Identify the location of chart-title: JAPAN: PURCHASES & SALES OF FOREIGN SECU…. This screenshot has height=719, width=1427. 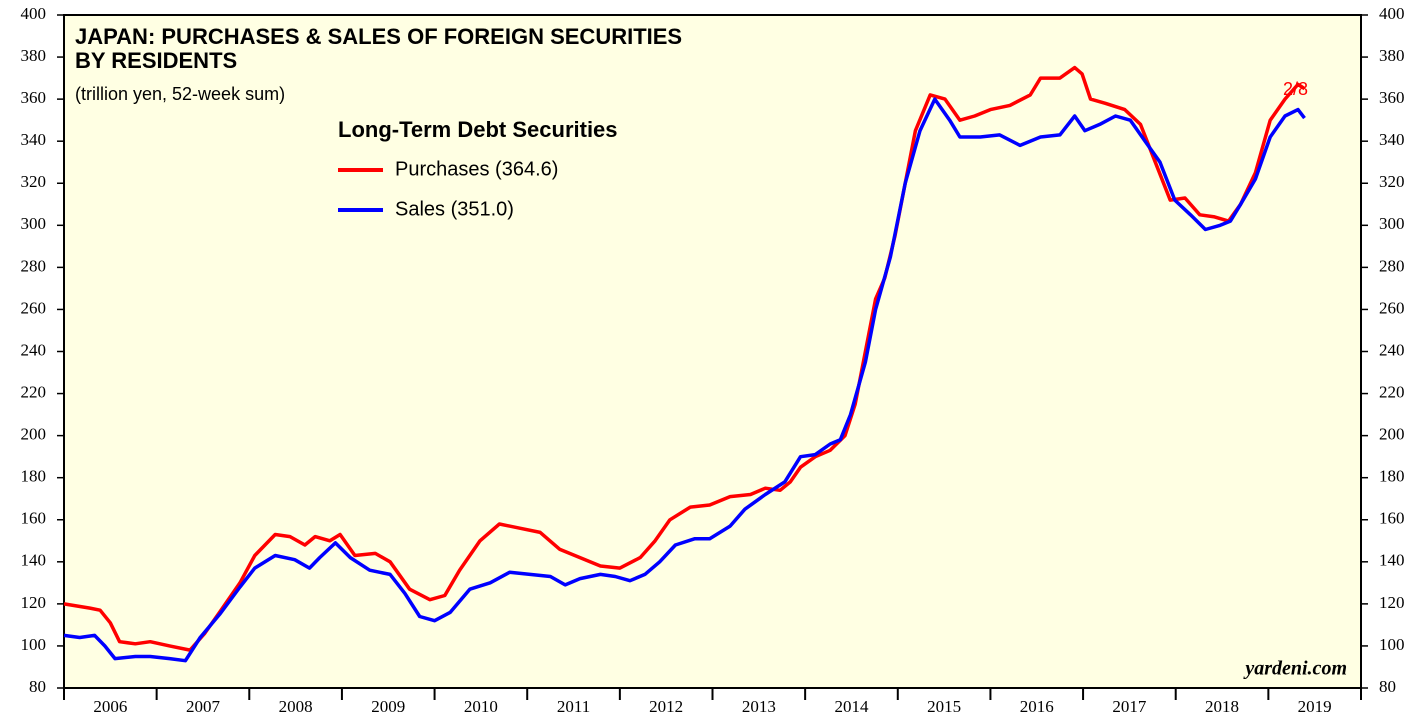
(378, 36).